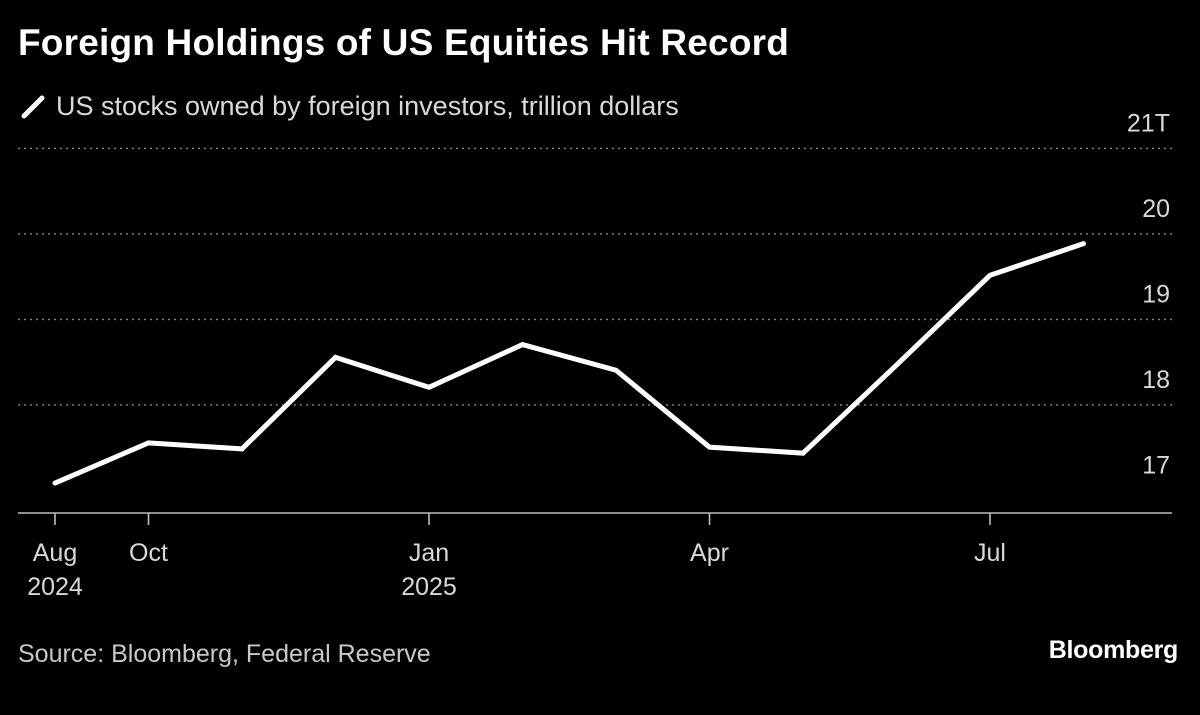 Image resolution: width=1200 pixels, height=715 pixels. What do you see at coordinates (990, 553) in the screenshot?
I see `x-tick-label: Jul` at bounding box center [990, 553].